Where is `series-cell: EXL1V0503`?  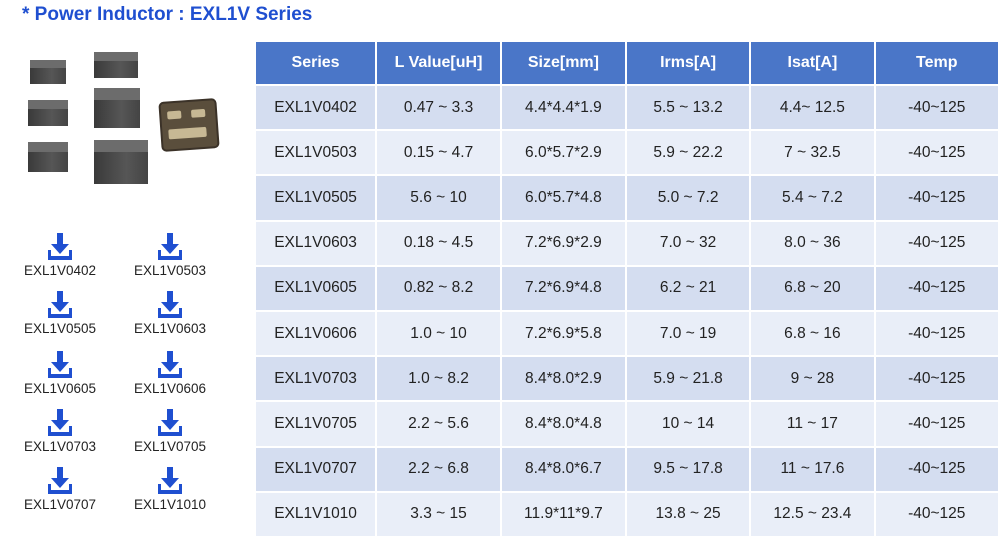 series-cell: EXL1V0503 is located at coordinates (317, 152).